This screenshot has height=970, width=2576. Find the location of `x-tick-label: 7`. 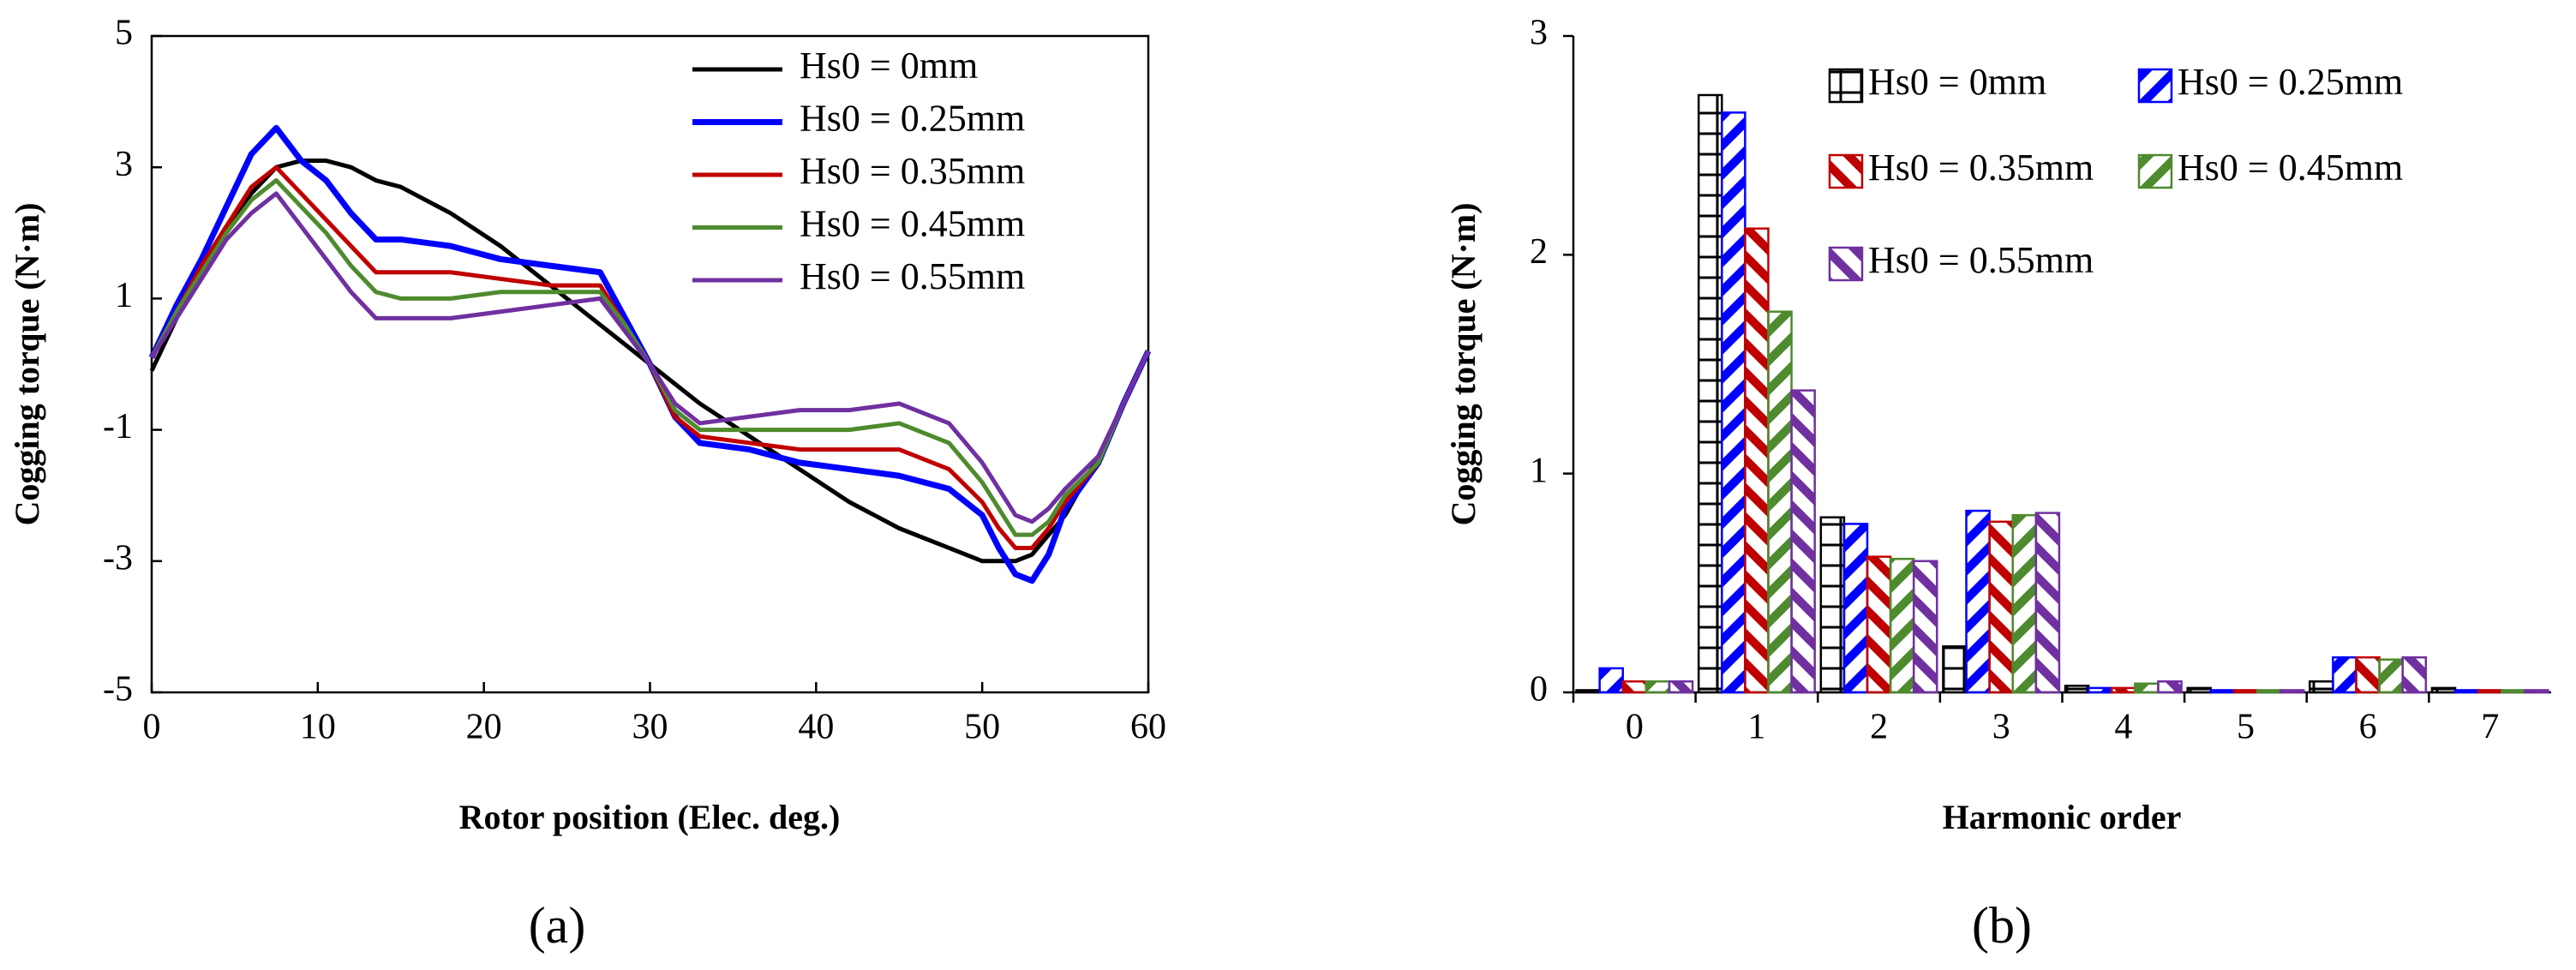

x-tick-label: 7 is located at coordinates (2490, 727).